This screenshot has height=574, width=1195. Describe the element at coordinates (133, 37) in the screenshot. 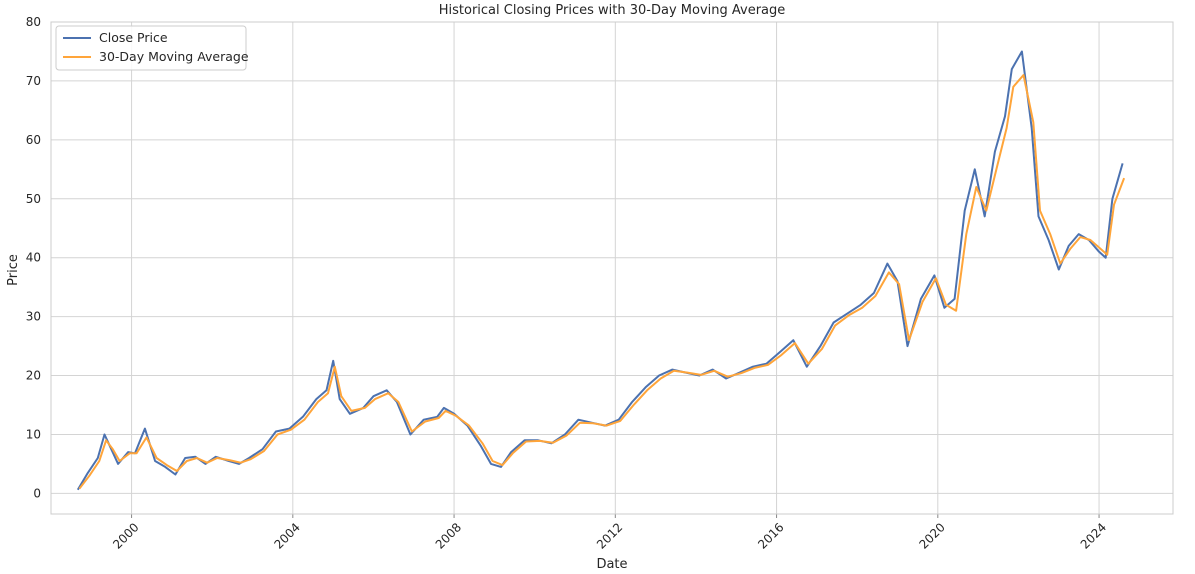

I see `legend-label-close-price: Close Price` at that location.